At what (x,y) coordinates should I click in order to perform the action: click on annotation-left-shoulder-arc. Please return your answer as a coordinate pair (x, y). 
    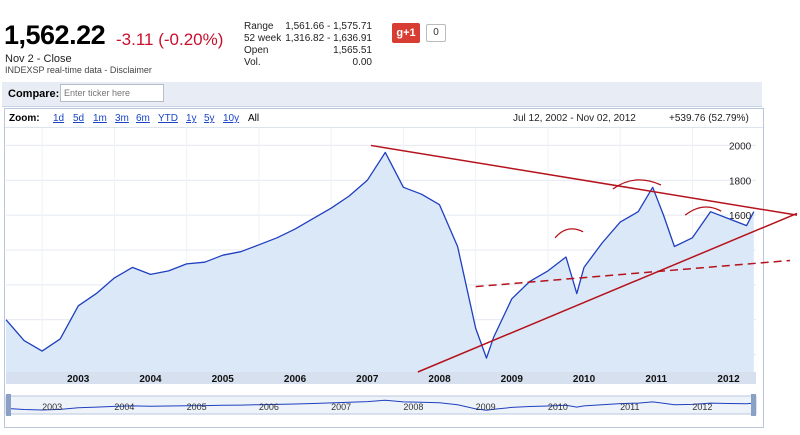
    Looking at the image, I should click on (569, 233).